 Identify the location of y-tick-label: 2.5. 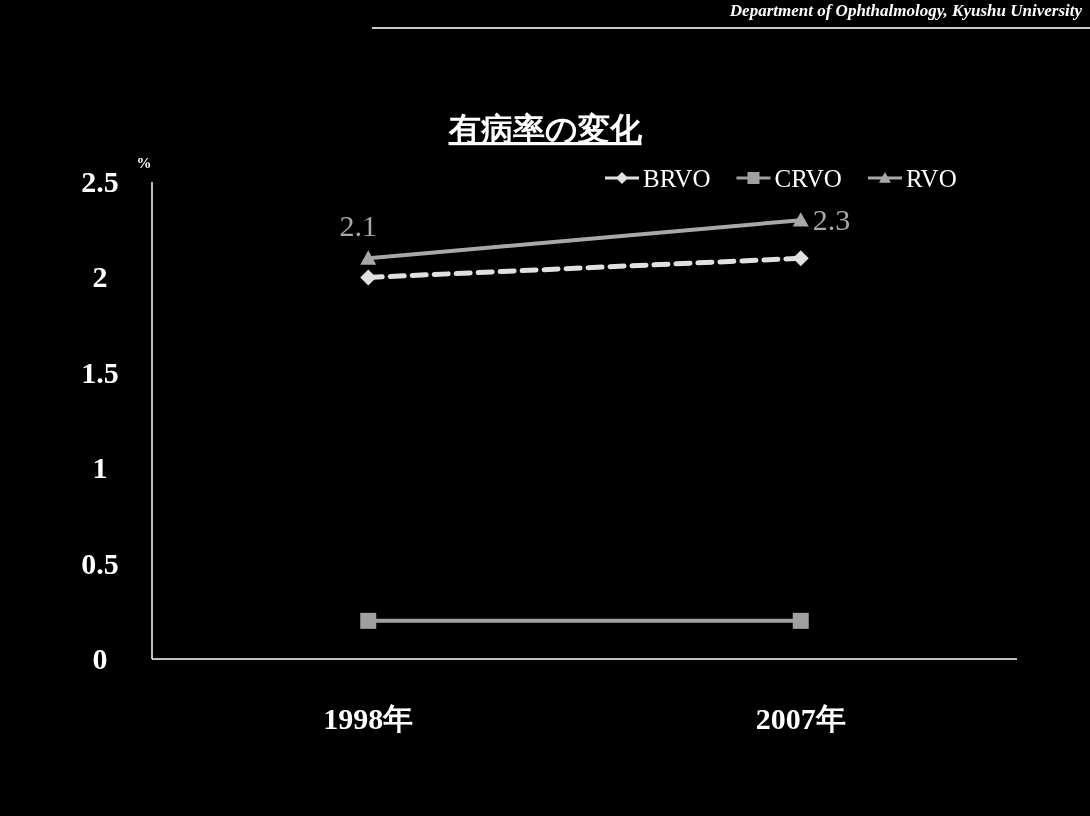
(100, 181).